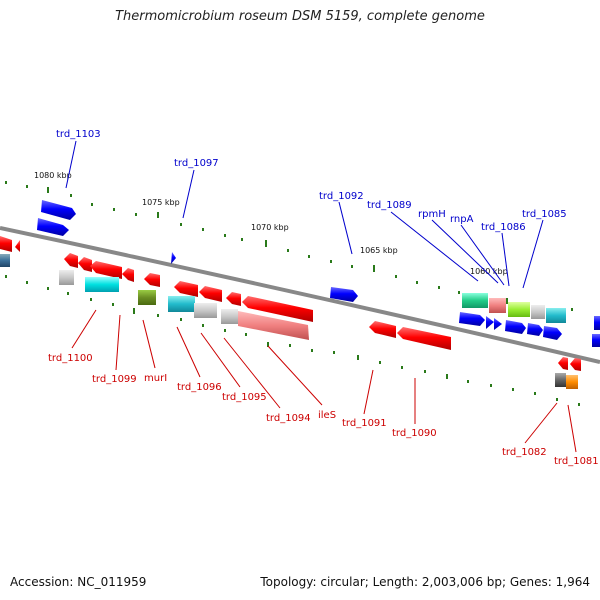  I want to click on gene-label: trd_1097, so click(196, 163).